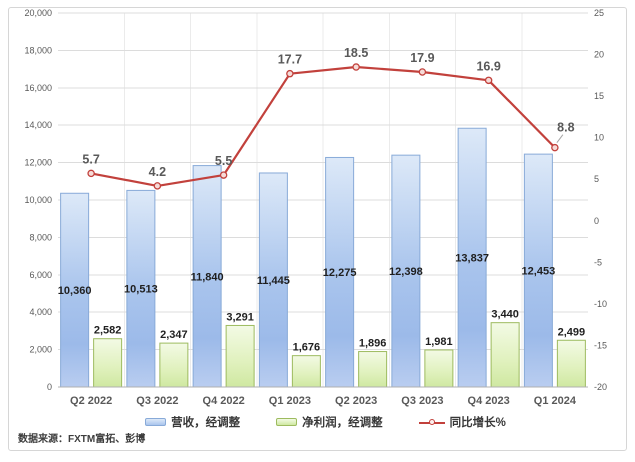  I want to click on bar-label-profit: 2,499, so click(572, 332).